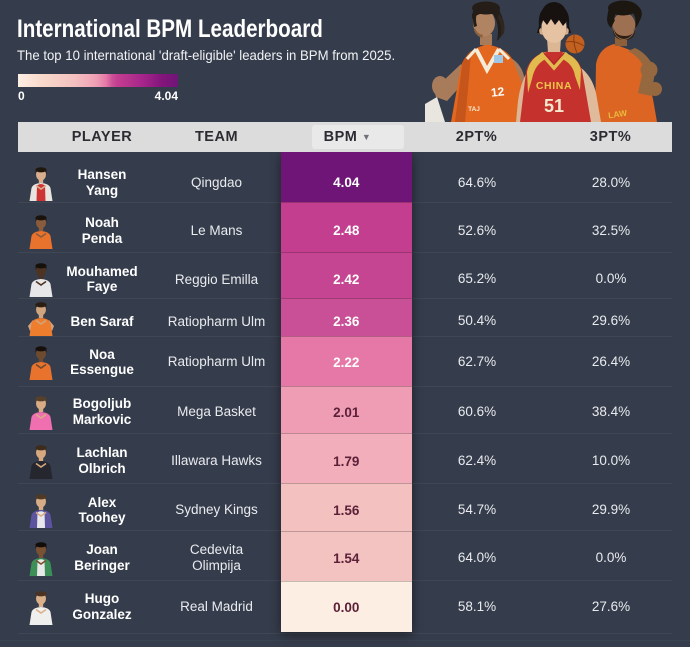  I want to click on svg-text: LAW, so click(618, 114).